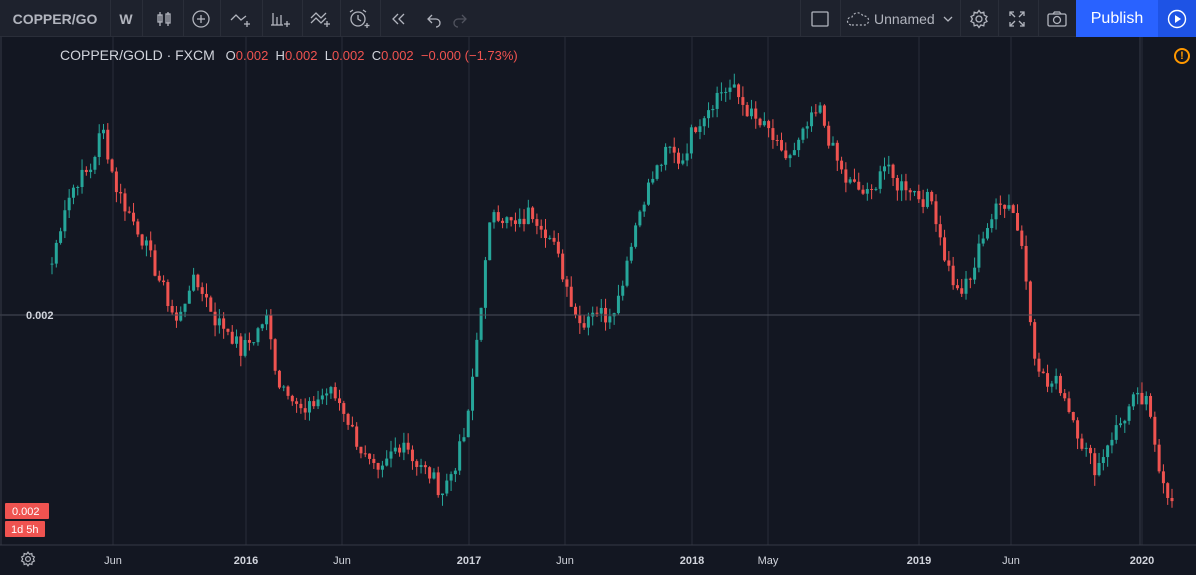 The image size is (1196, 575). What do you see at coordinates (820, 18) in the screenshot?
I see `layout-icon` at bounding box center [820, 18].